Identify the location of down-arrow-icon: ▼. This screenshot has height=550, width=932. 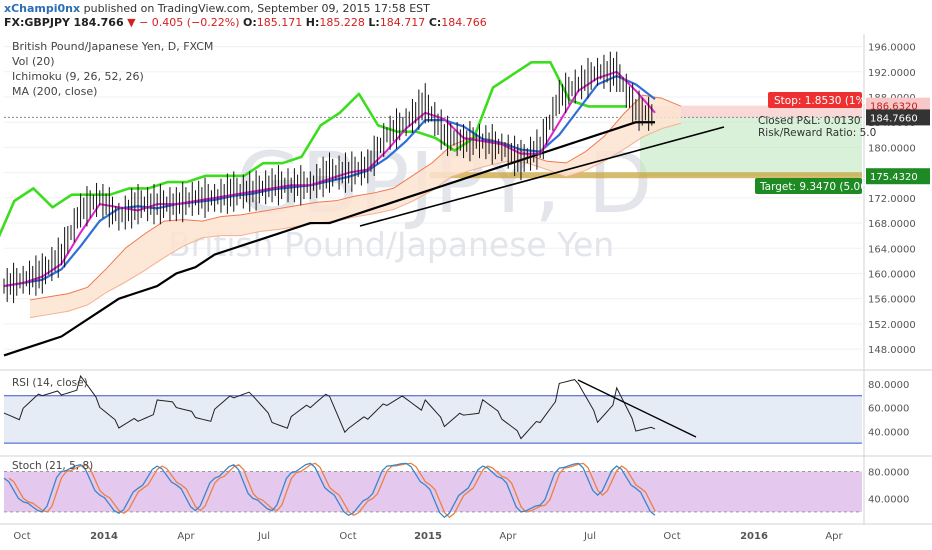
(131, 22).